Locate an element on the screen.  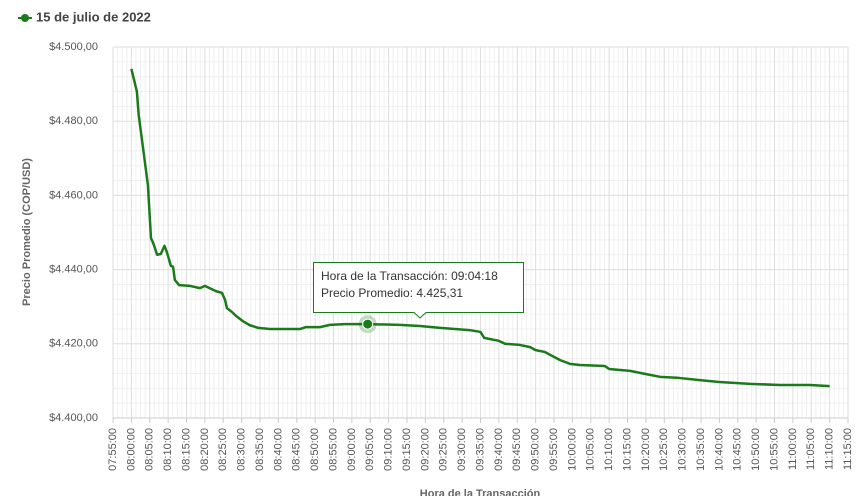
x-tick-label: 08:40:00 is located at coordinates (278, 449).